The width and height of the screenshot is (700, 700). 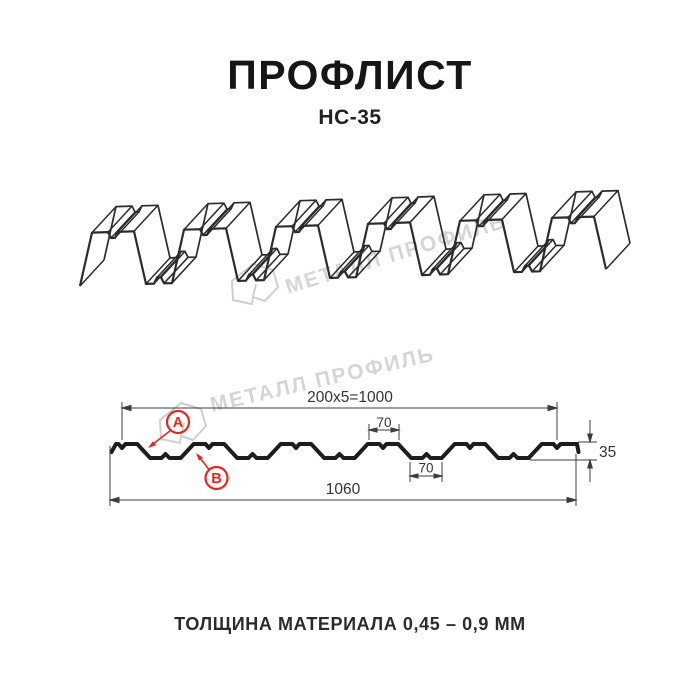 What do you see at coordinates (188, 450) in the screenshot?
I see `callouts: A B` at bounding box center [188, 450].